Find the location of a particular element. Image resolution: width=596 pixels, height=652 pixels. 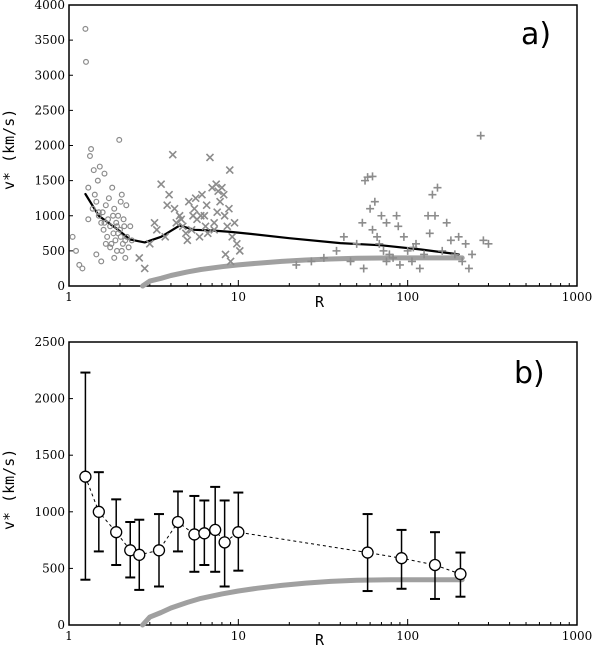

y-tick-label: 0 is located at coordinates (61, 625).